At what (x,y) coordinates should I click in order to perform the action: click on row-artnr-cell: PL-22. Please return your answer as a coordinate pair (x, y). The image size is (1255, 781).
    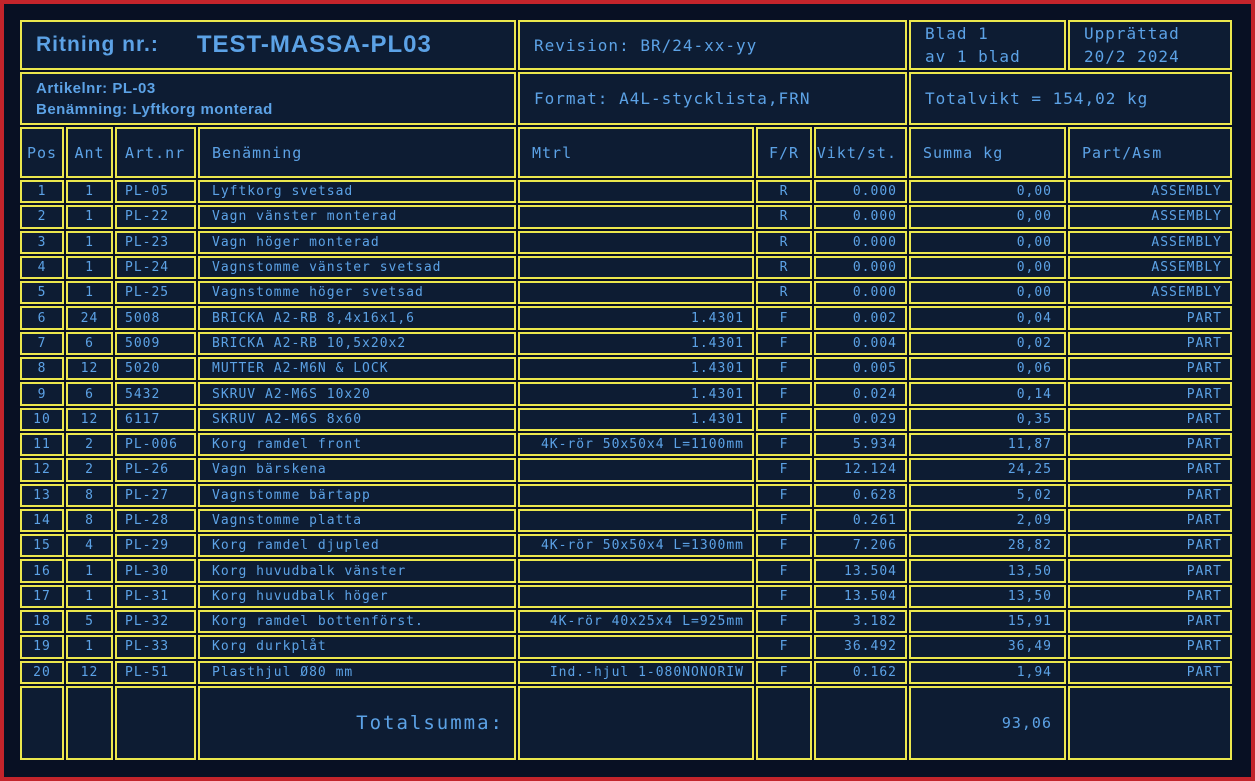
    Looking at the image, I should click on (155, 217).